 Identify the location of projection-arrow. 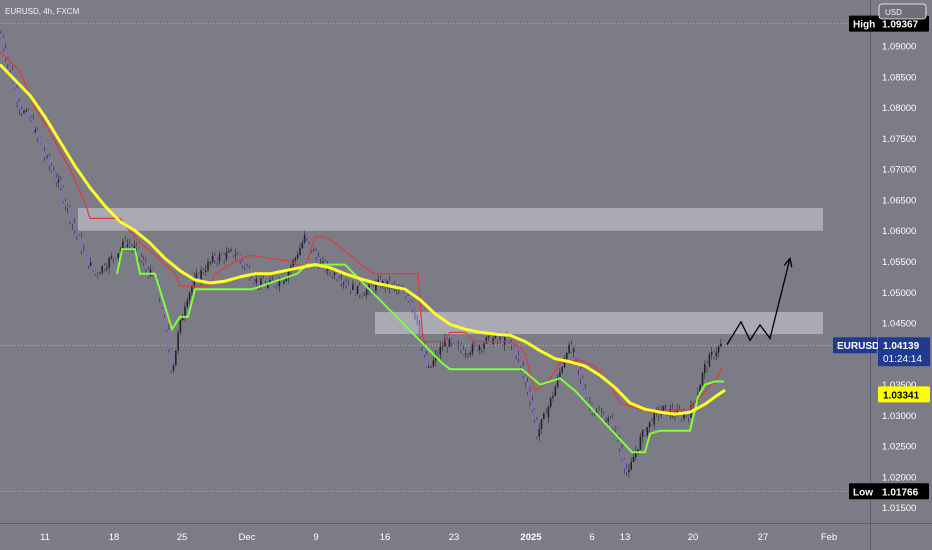
(758, 301).